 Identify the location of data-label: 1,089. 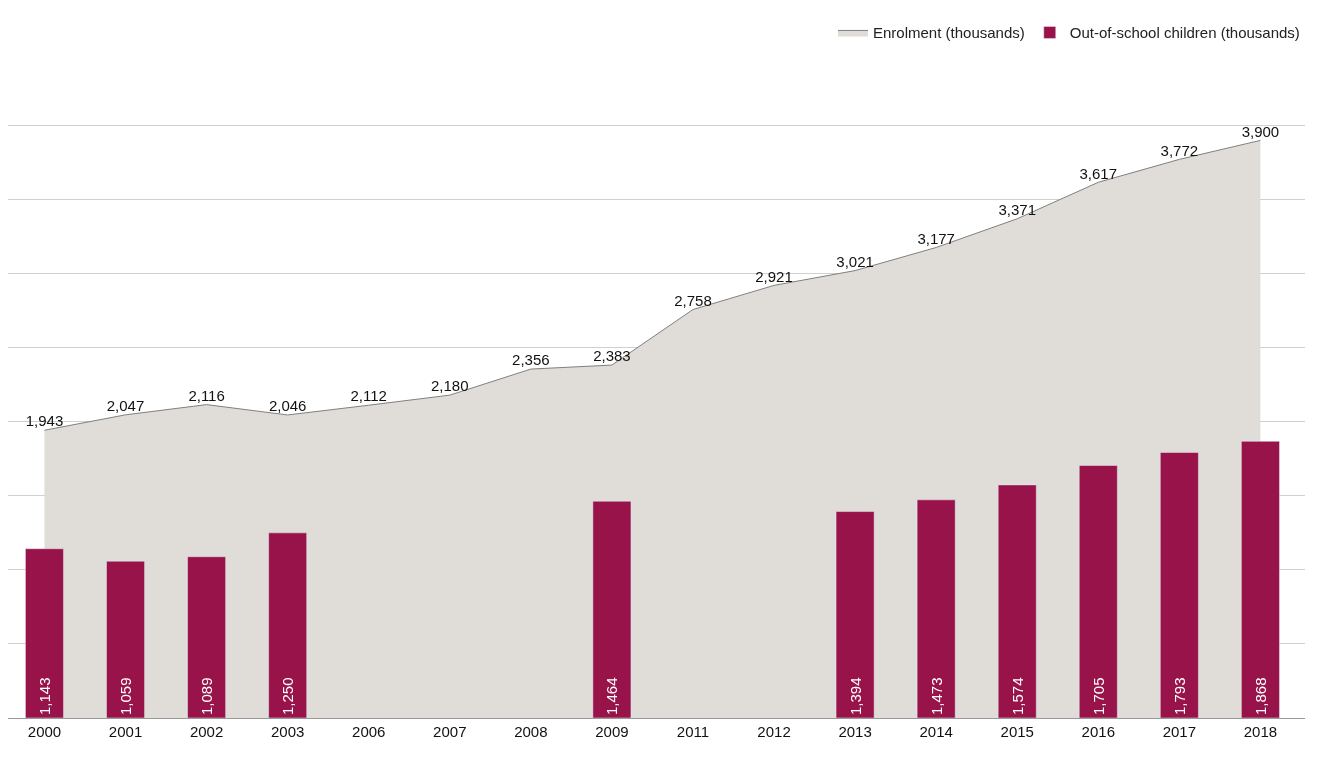
(207, 696).